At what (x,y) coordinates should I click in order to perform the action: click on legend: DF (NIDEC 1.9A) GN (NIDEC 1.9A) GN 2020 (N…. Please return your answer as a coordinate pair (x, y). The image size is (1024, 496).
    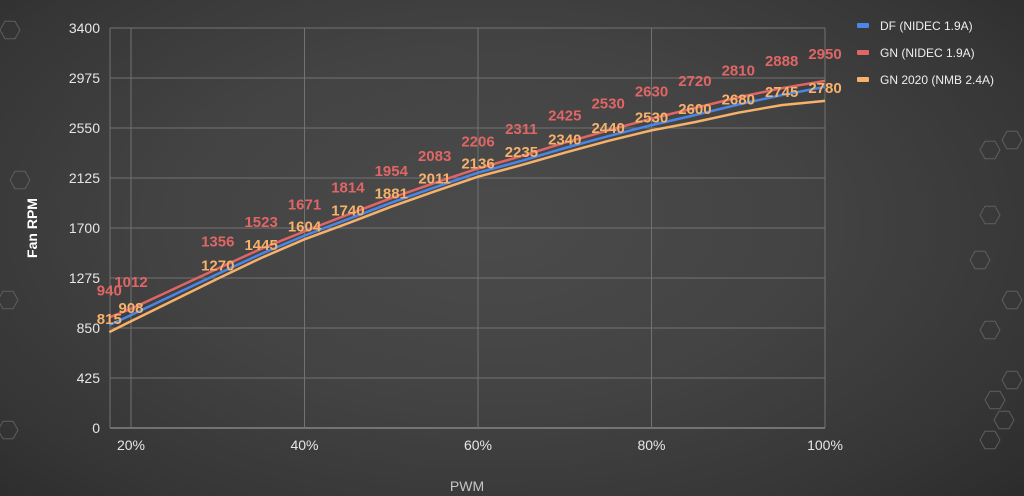
    Looking at the image, I should click on (925, 53).